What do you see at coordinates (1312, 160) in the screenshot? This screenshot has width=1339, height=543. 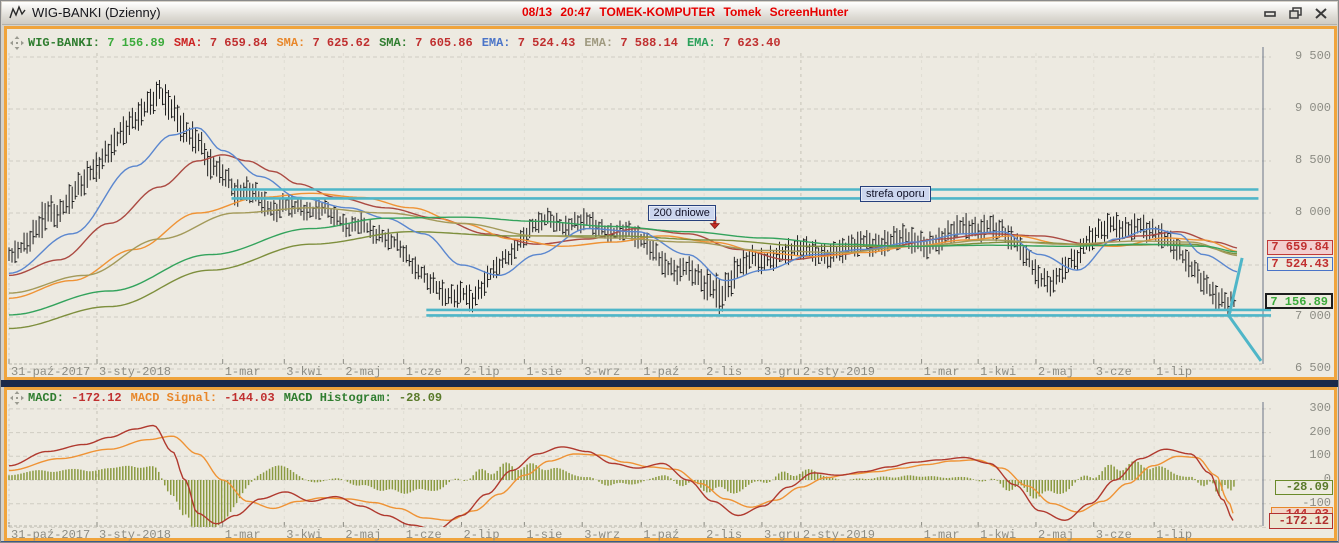 I see `price-axis-label: 8 500` at bounding box center [1312, 160].